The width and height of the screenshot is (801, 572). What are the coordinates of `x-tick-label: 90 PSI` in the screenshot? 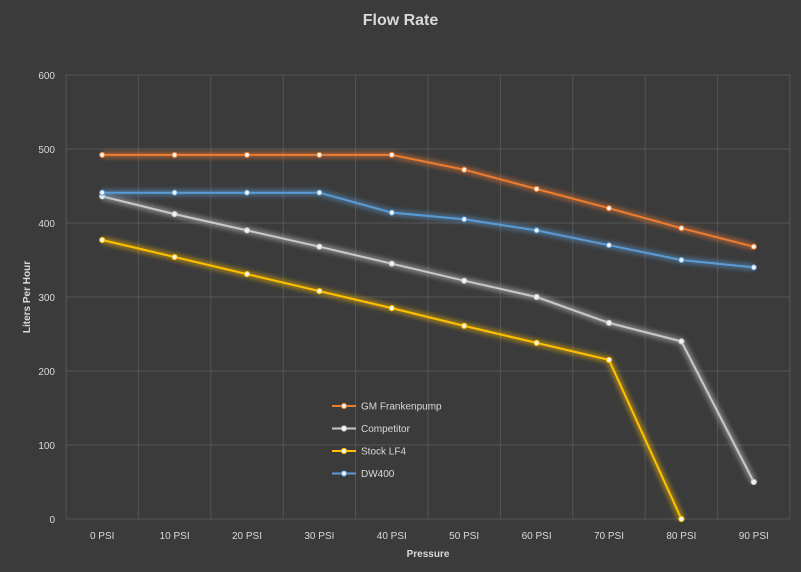 It's located at (754, 536).